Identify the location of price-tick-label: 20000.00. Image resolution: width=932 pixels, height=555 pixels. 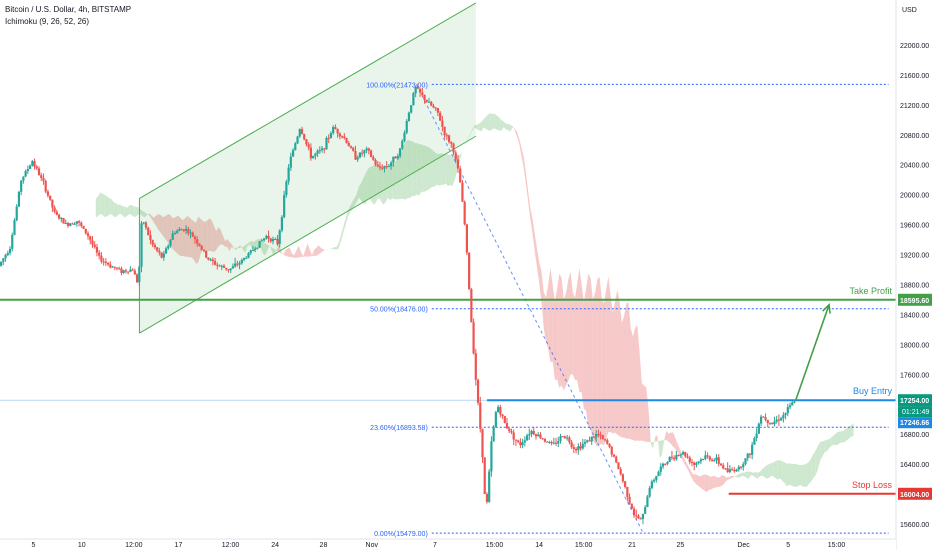
(914, 196).